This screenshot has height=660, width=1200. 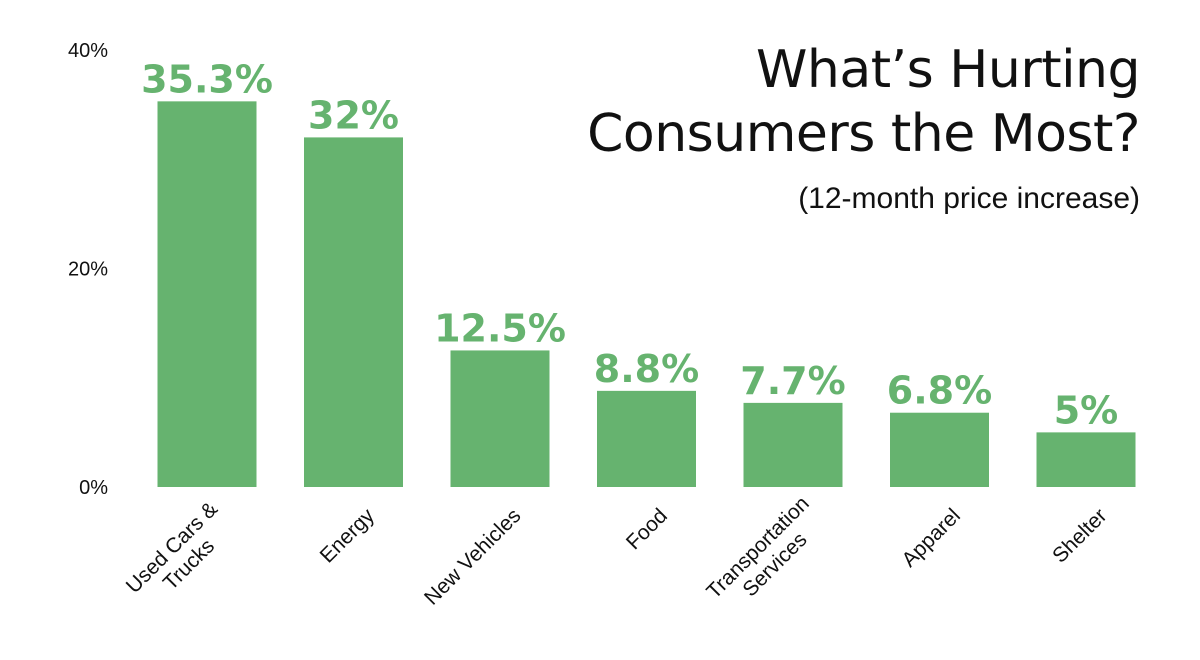 I want to click on chart-title-line-2: Consumers the Most?, so click(x=863, y=134).